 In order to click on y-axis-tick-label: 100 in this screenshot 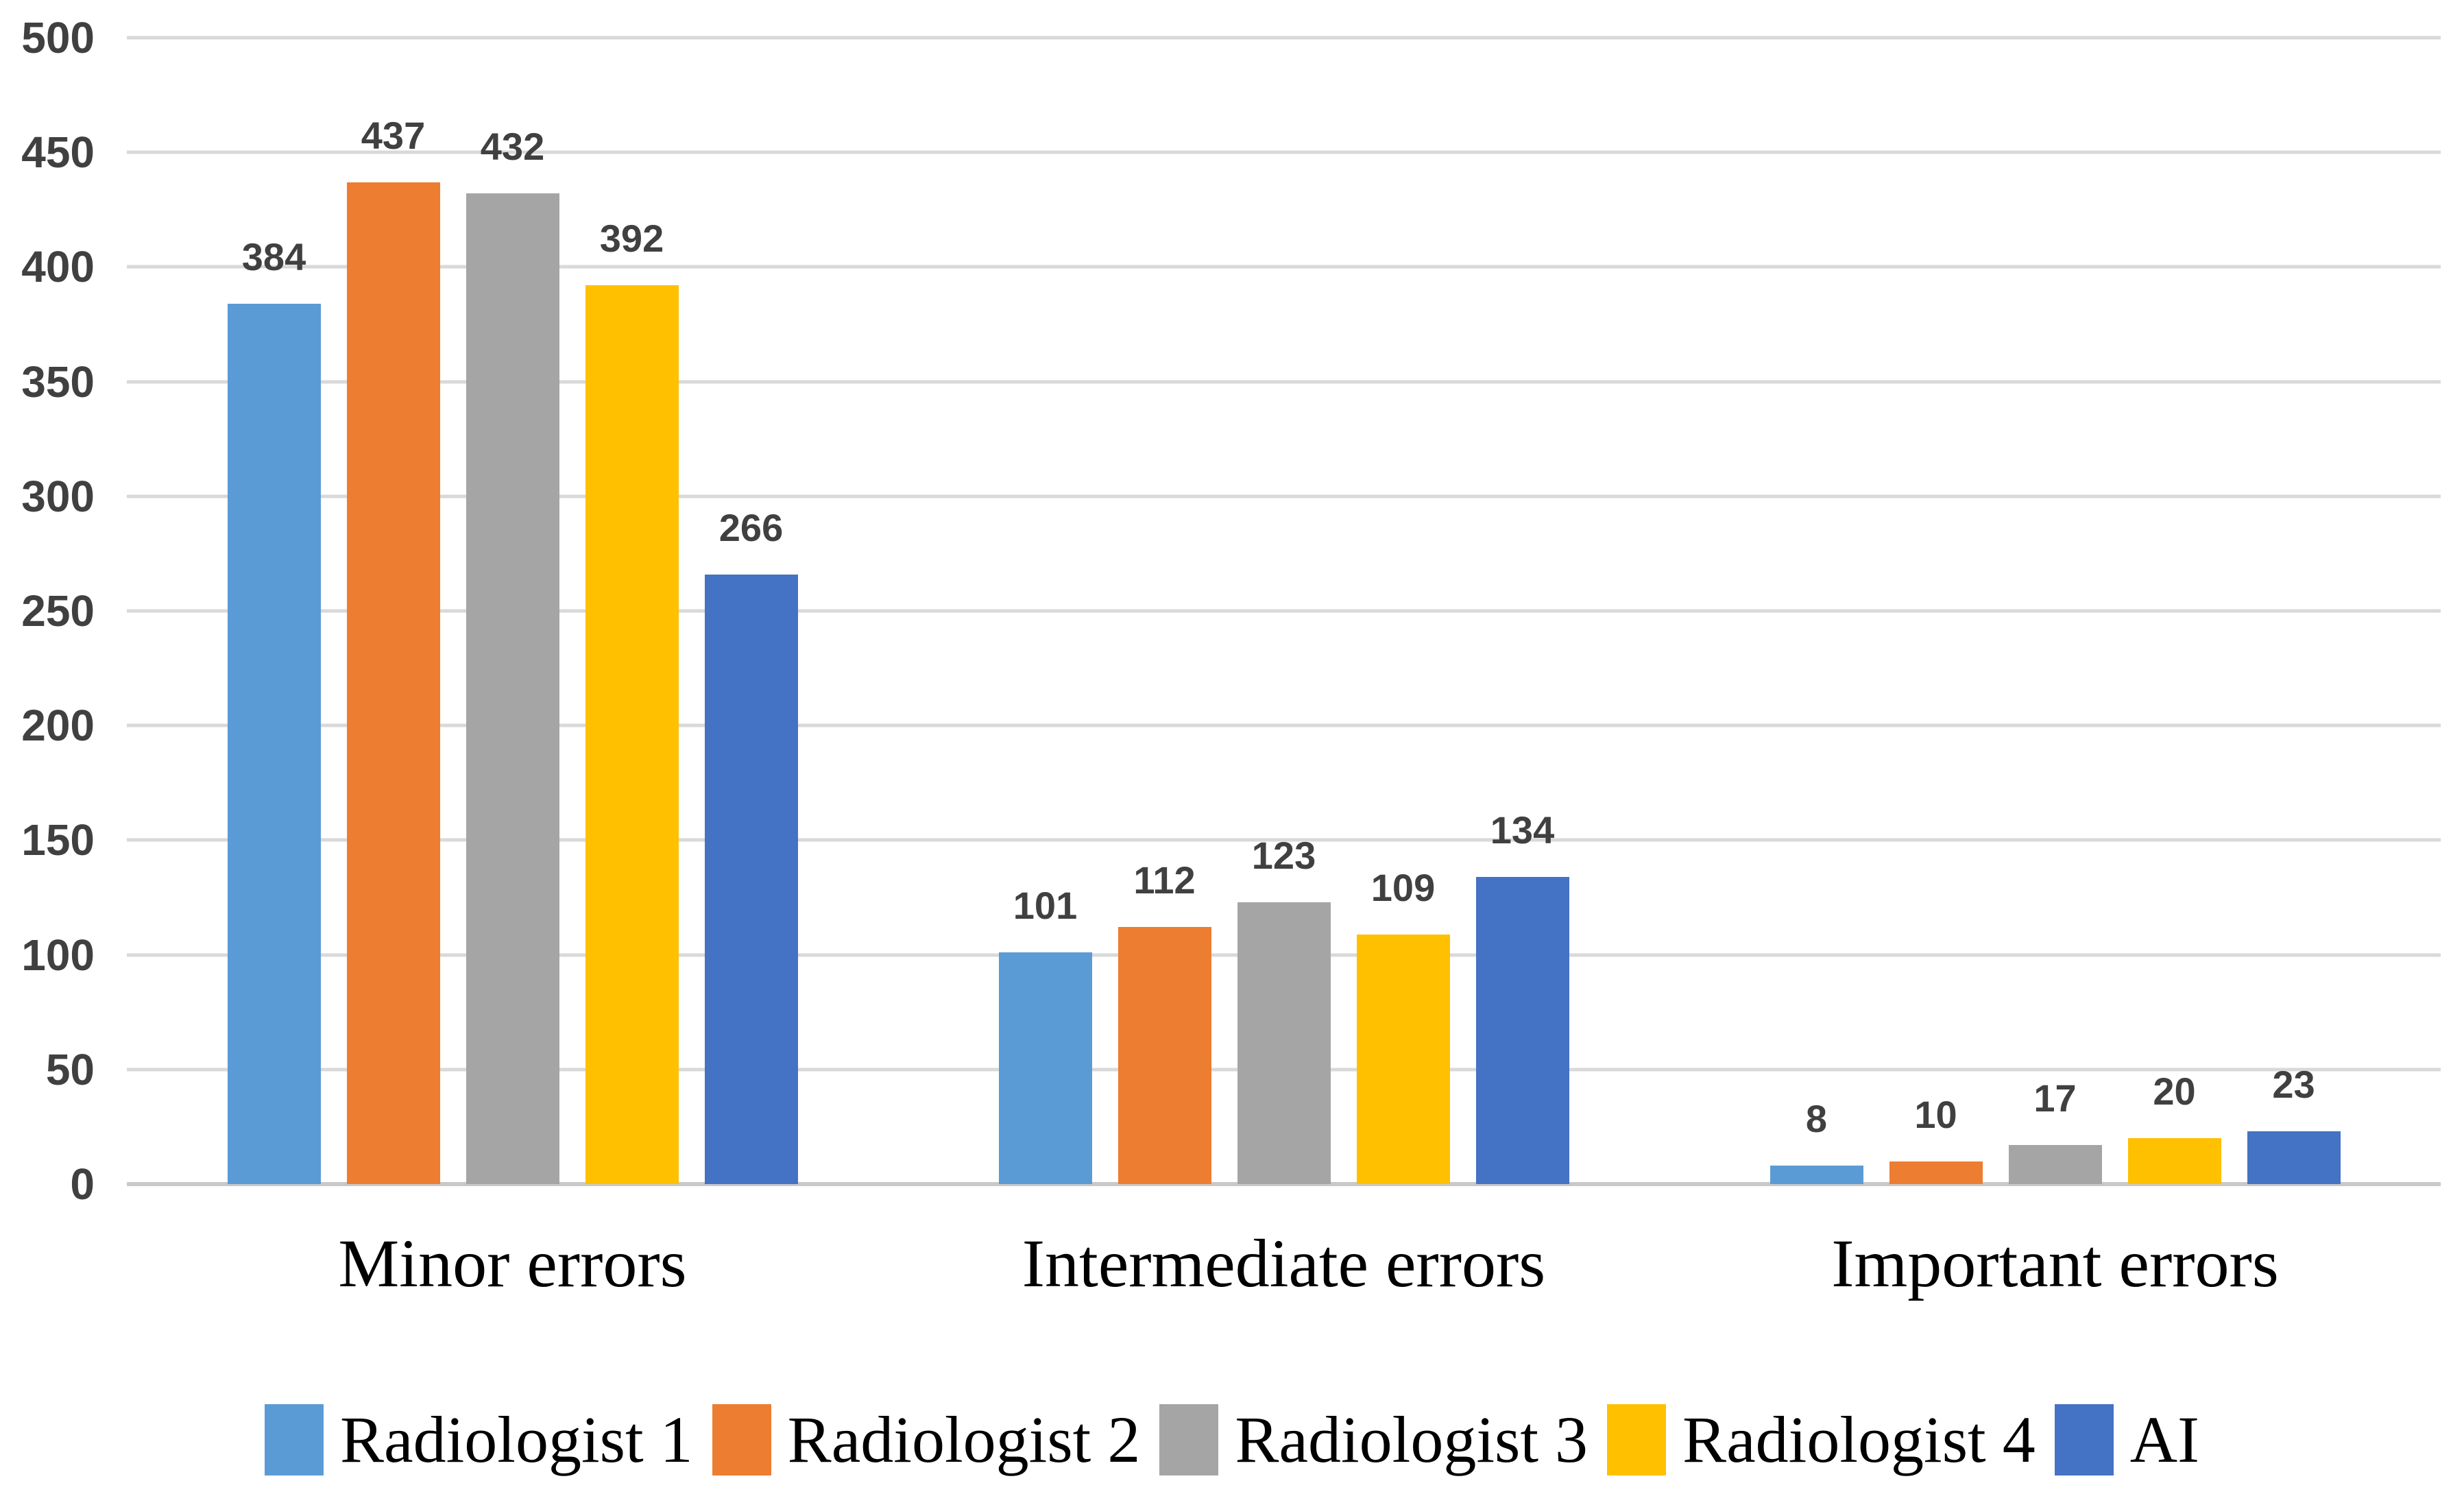, I will do `click(58, 955)`.